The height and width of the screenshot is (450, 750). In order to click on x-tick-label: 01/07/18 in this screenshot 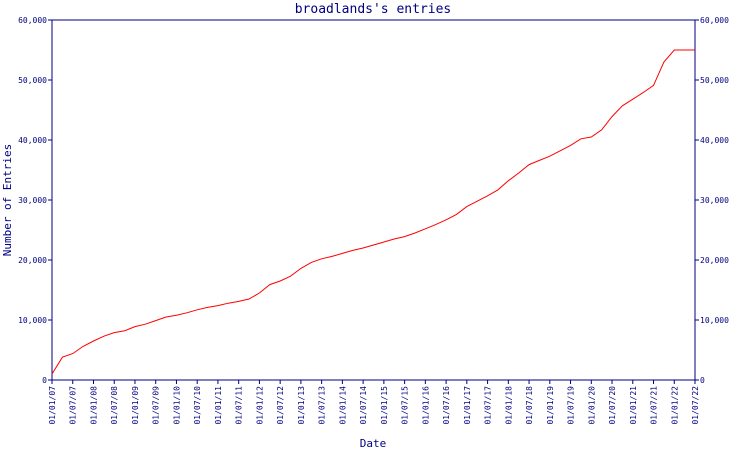, I will do `click(529, 405)`.